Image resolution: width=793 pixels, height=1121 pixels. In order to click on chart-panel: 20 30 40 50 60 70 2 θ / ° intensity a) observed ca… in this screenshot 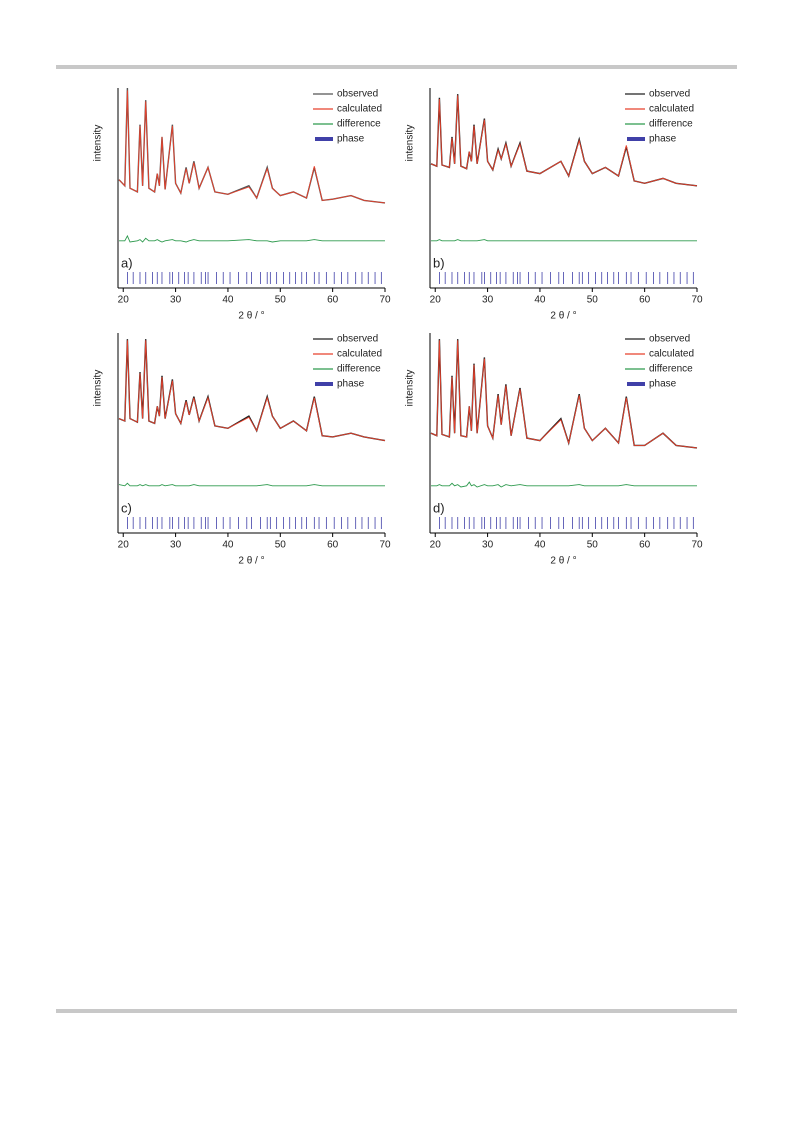, I will do `click(242, 204)`.